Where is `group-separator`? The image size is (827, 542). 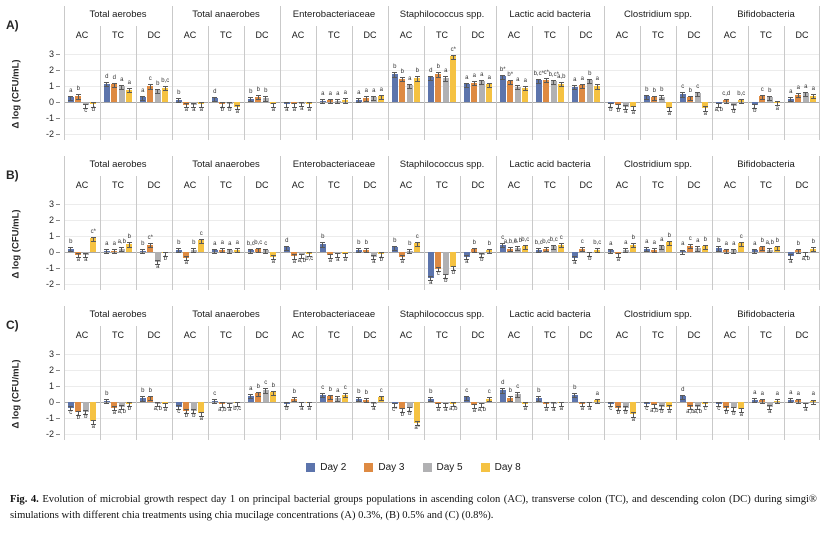
group-separator is located at coordinates (280, 223).